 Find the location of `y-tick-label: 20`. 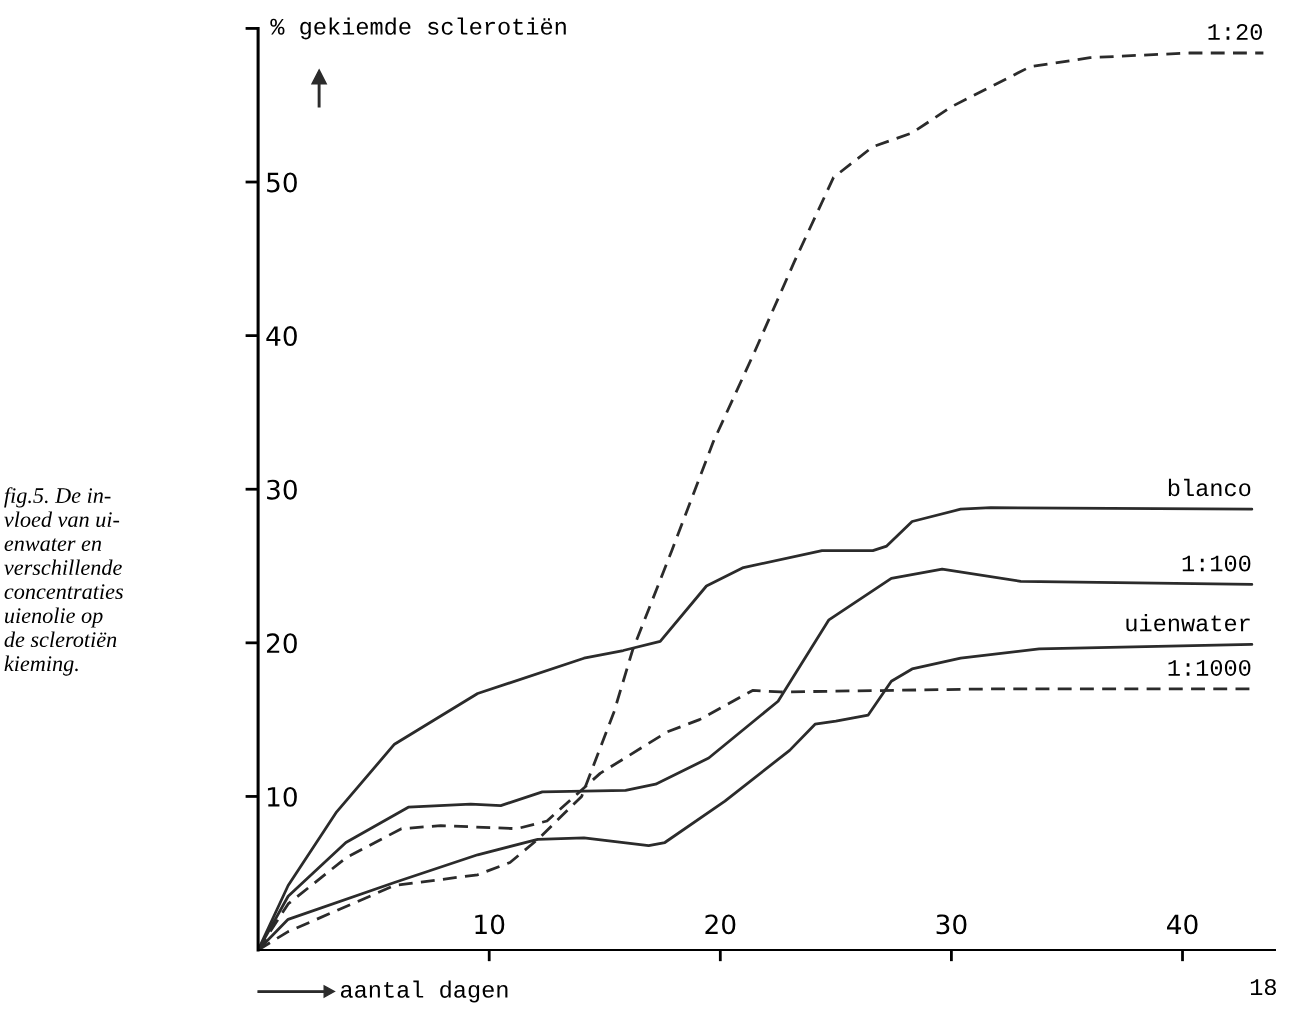

y-tick-label: 20 is located at coordinates (281, 643).